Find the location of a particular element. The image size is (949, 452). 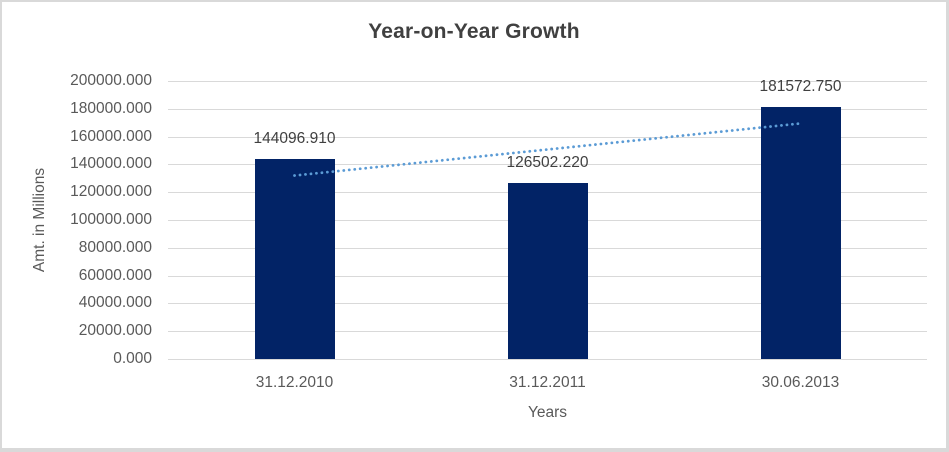

x-axis-tick-label: 30.06.2013 is located at coordinates (800, 382).